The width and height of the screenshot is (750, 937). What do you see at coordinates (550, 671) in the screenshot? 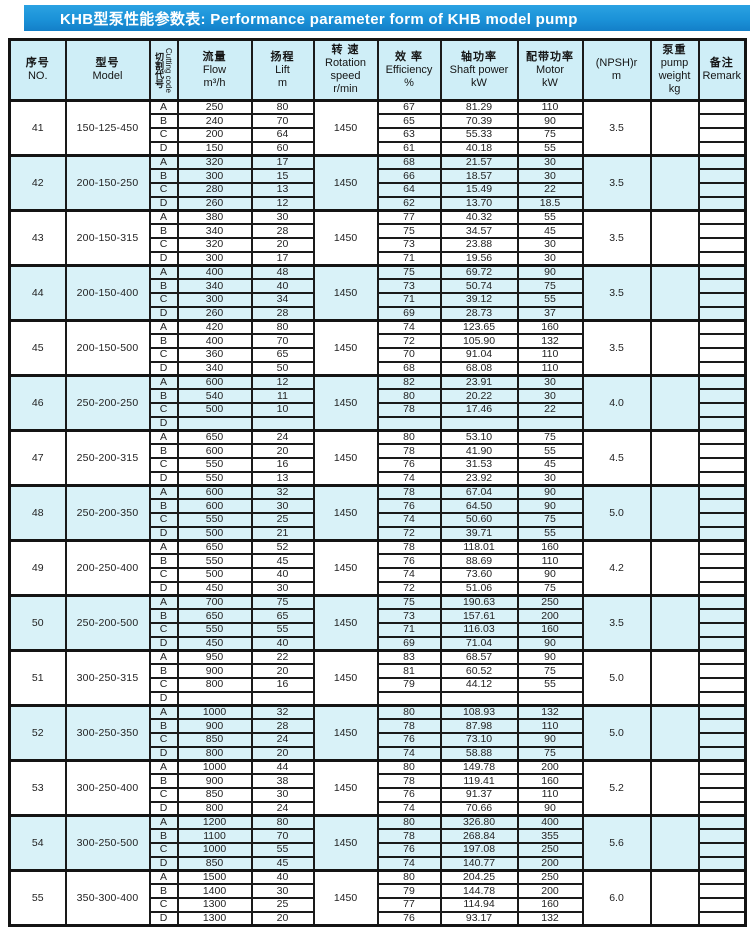
I see `cell-motor-power: 75` at bounding box center [550, 671].